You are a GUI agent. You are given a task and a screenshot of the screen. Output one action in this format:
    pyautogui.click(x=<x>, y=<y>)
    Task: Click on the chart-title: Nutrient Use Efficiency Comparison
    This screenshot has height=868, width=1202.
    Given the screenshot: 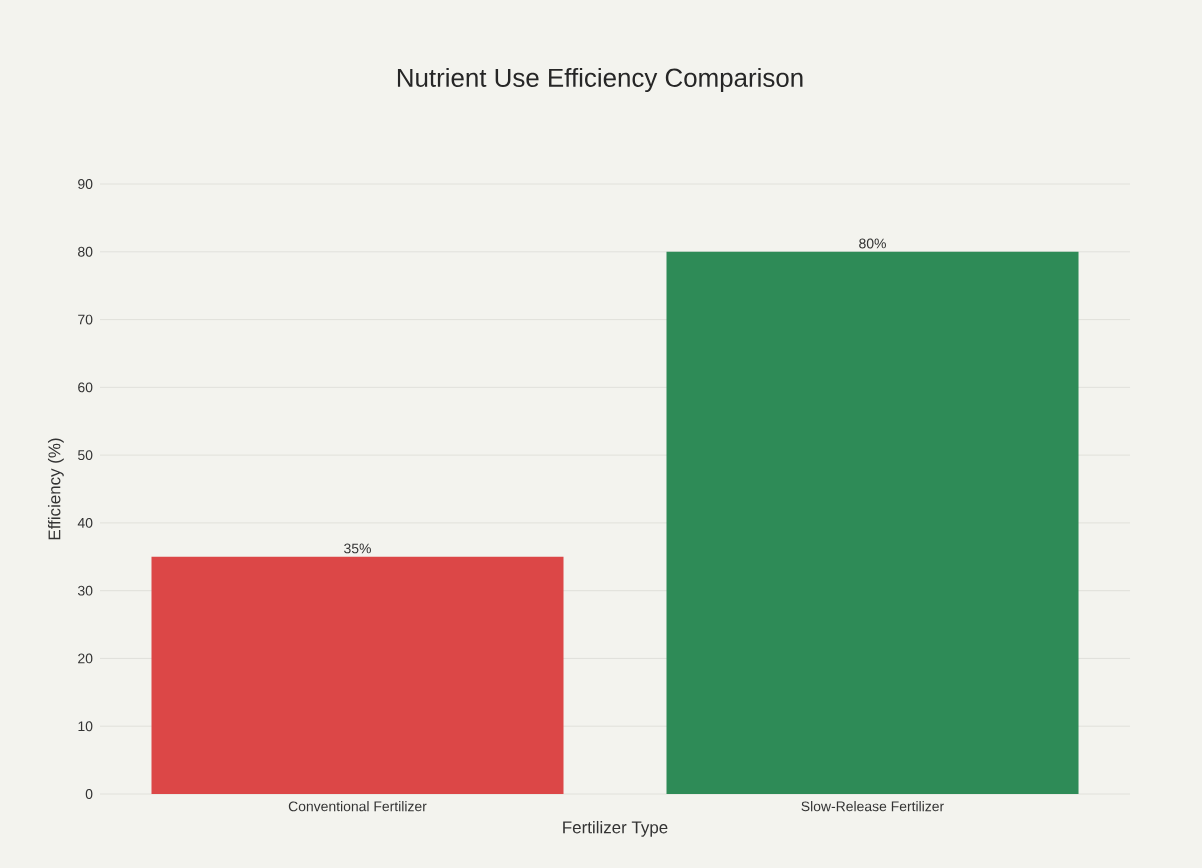 What is the action you would take?
    pyautogui.click(x=600, y=80)
    